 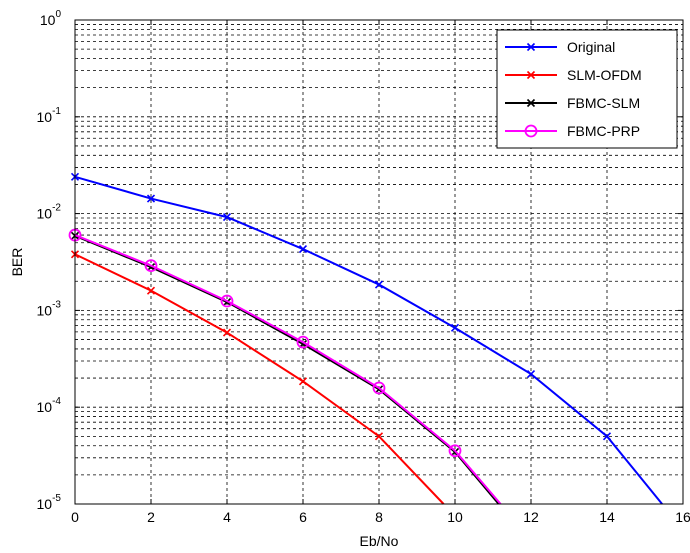 What do you see at coordinates (49, 308) in the screenshot?
I see `y-tick-label: 10⁻³` at bounding box center [49, 308].